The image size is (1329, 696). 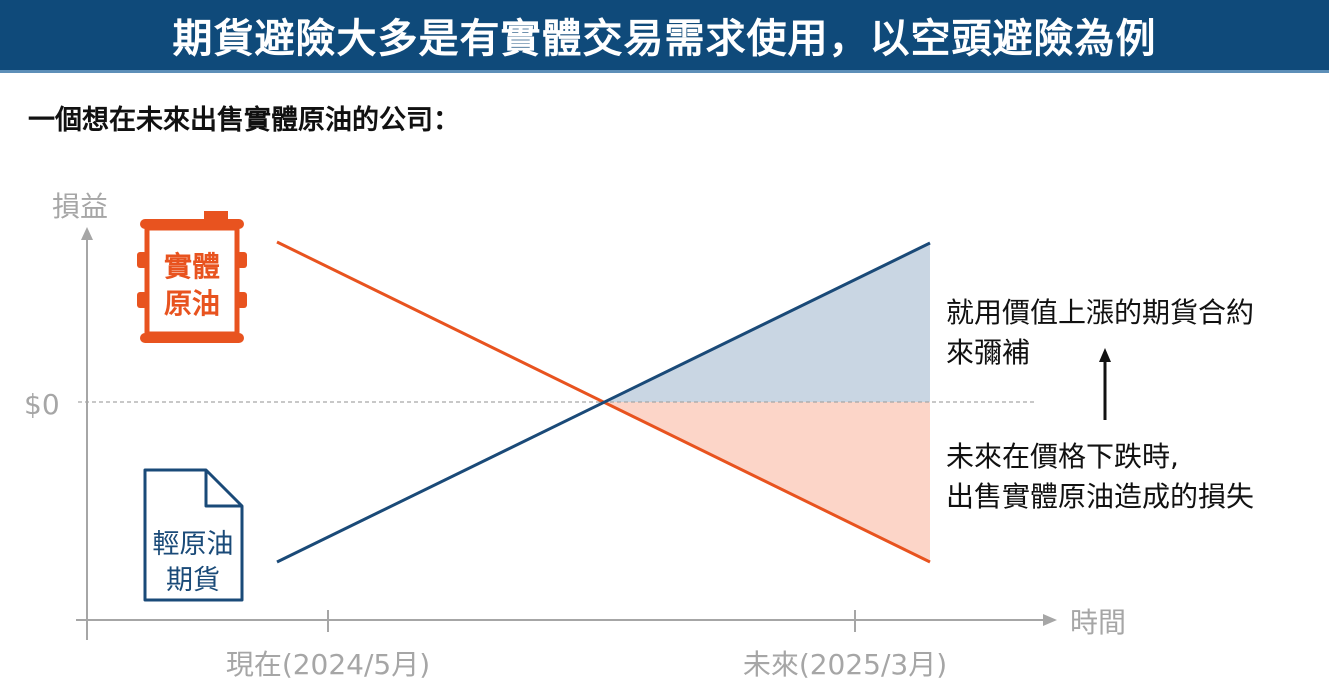 What do you see at coordinates (988, 352) in the screenshot?
I see `gain-annotation-line2: 來彌補` at bounding box center [988, 352].